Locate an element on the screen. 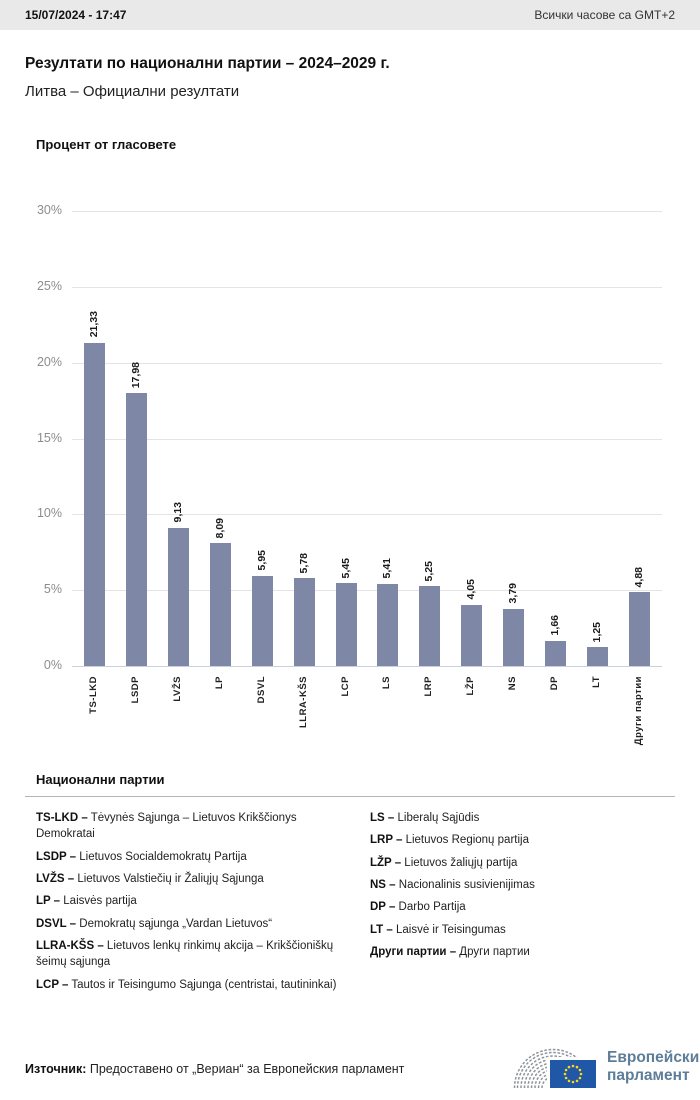 The width and height of the screenshot is (700, 1100). x-axis-label: LSDP is located at coordinates (136, 690).